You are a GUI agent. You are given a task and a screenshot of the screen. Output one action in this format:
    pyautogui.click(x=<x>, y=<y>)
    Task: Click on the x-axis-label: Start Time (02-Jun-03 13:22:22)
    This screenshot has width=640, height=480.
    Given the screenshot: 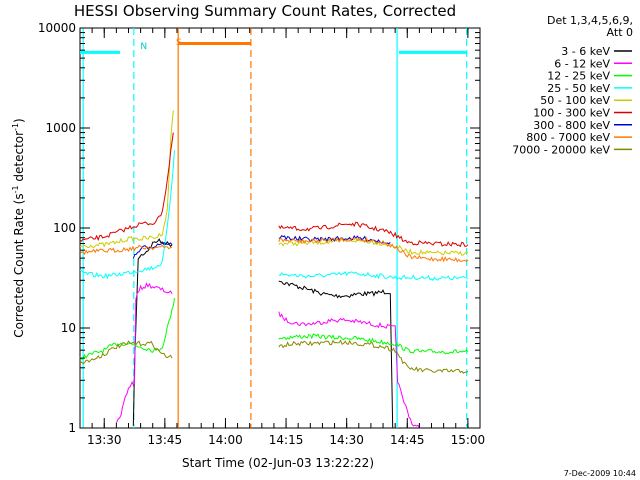 What is the action you would take?
    pyautogui.click(x=278, y=463)
    